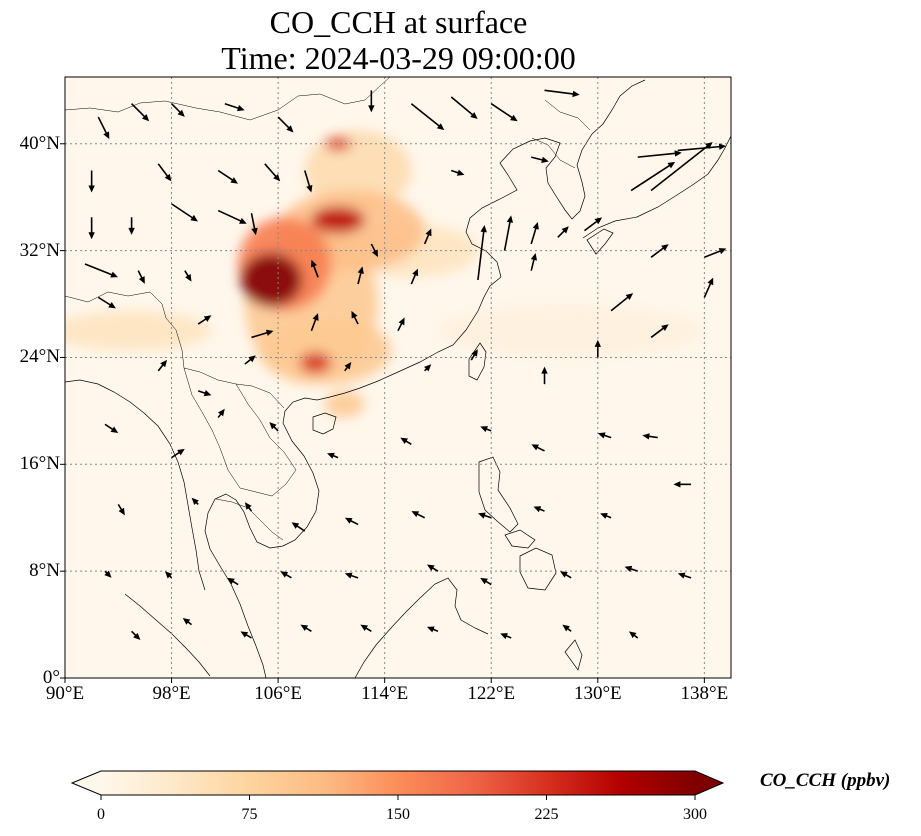 Image resolution: width=921 pixels, height=836 pixels. Describe the element at coordinates (695, 814) in the screenshot. I see `colorbar-tick-label: 300` at that location.